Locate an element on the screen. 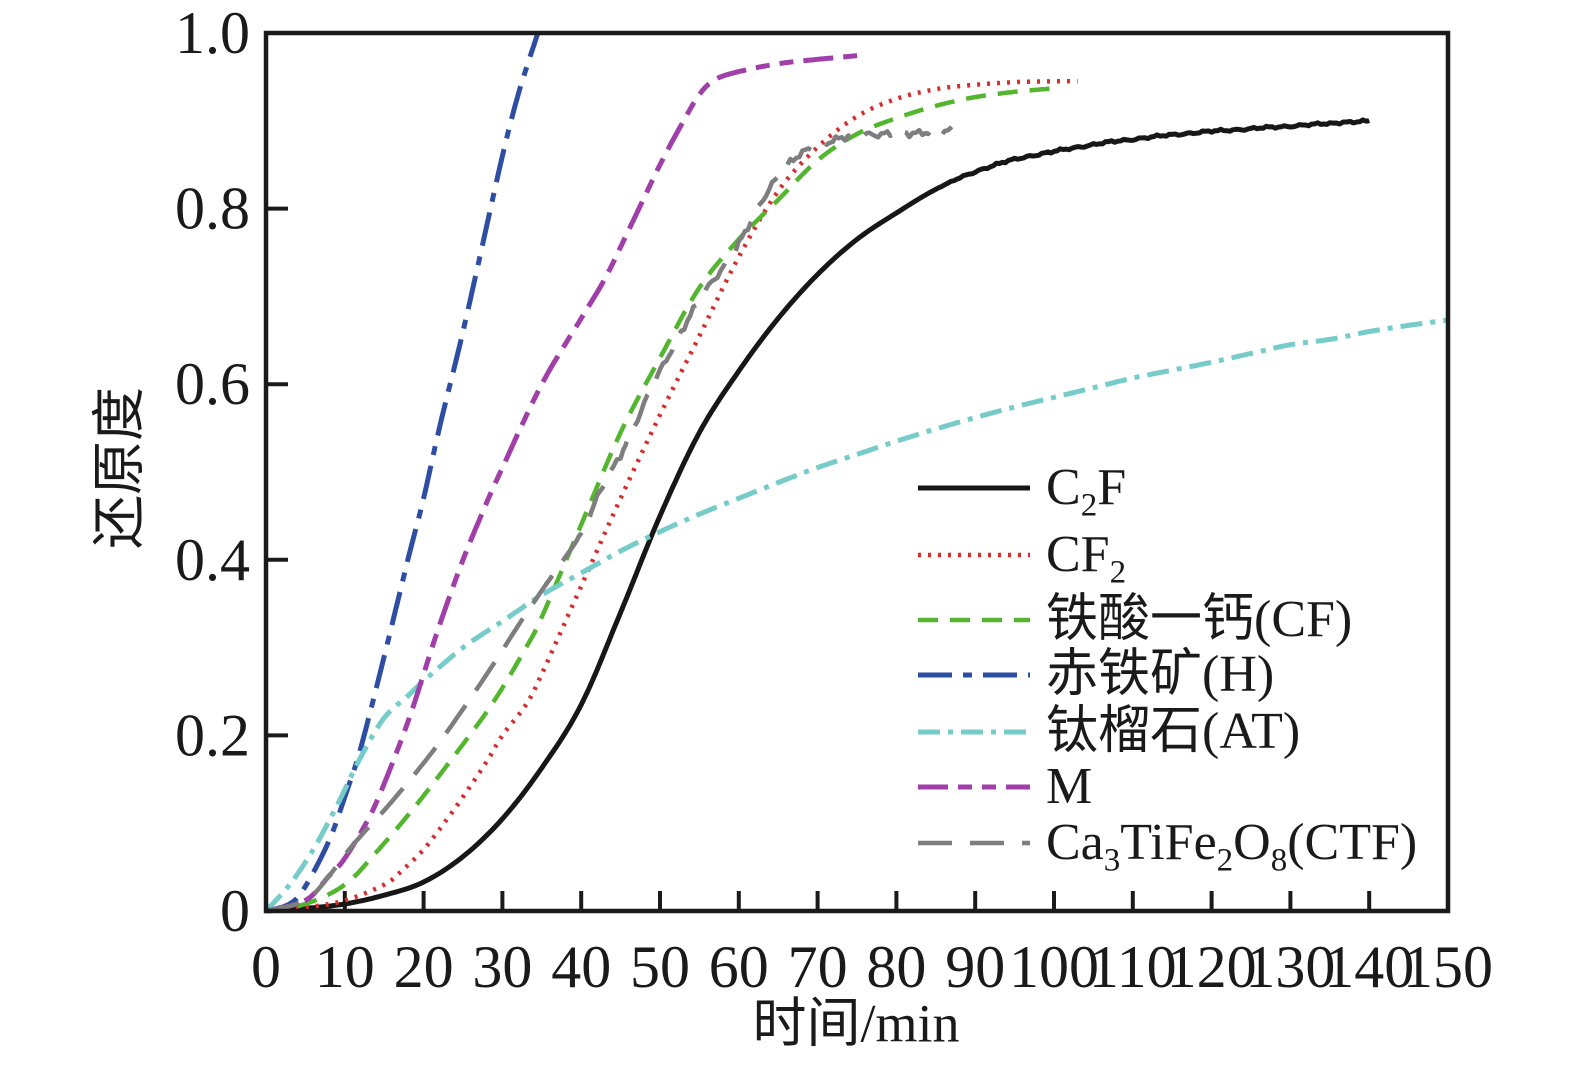  x-tick-label: 120 is located at coordinates (1212, 967).